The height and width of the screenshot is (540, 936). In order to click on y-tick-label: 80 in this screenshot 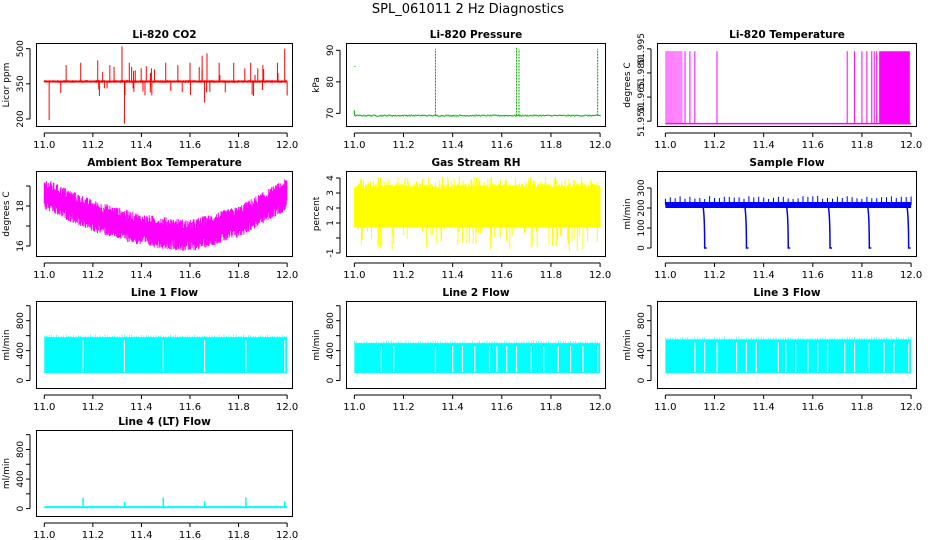, I will do `click(331, 82)`.